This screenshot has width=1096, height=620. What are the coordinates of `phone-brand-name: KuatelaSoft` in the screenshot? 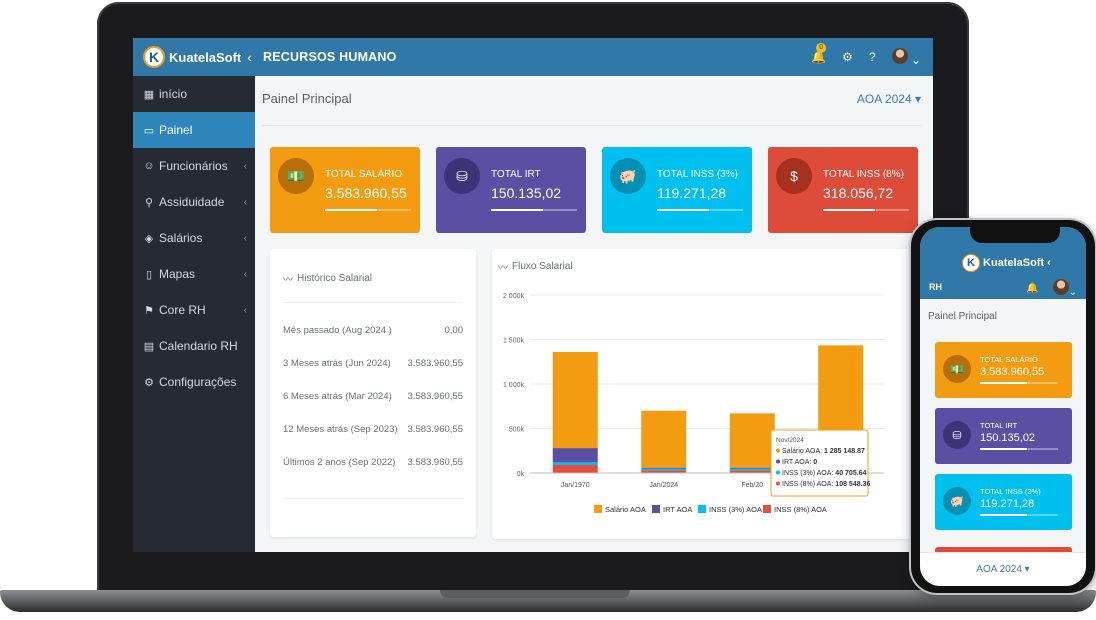 It's located at (1014, 263).